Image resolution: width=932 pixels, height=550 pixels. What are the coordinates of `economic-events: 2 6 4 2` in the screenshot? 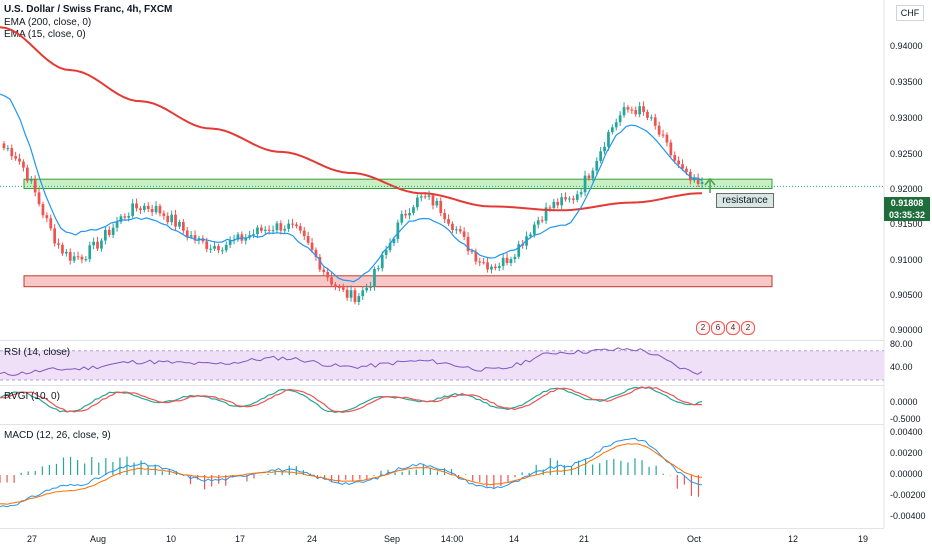 It's located at (725, 328).